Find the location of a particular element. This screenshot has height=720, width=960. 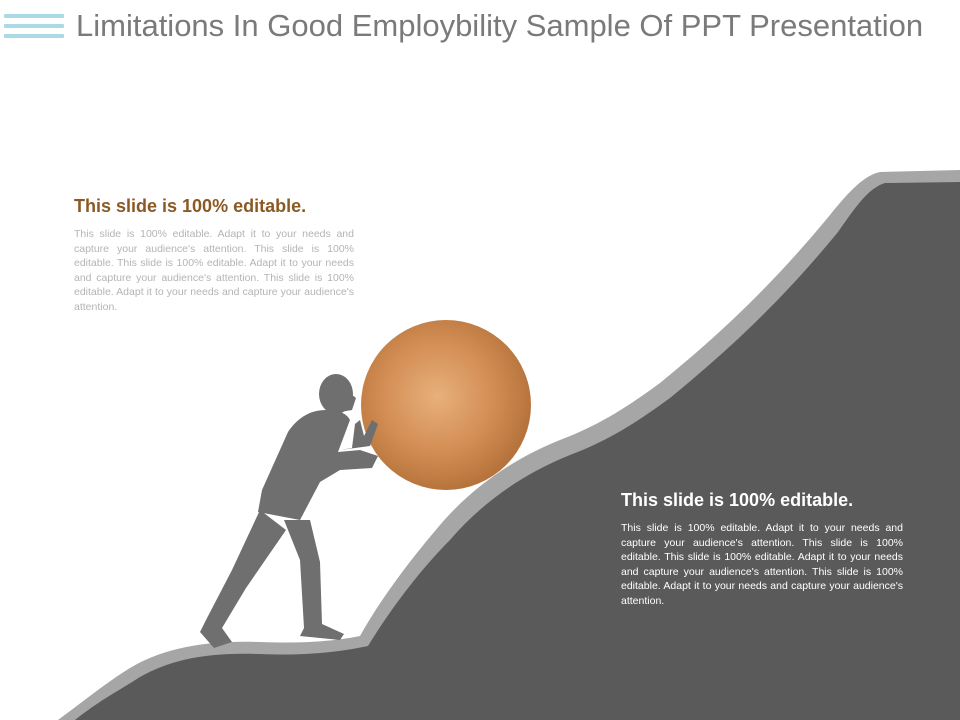

boulder is located at coordinates (446, 405).